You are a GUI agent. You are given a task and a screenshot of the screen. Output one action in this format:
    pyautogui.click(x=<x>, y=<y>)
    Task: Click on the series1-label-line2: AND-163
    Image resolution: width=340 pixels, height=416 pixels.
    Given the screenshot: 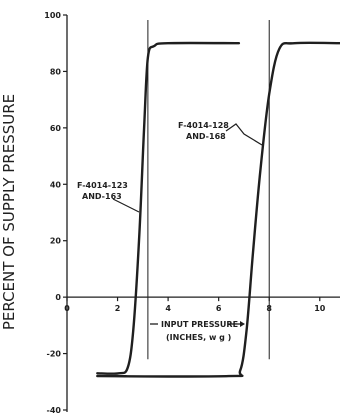 What is the action you would take?
    pyautogui.click(x=102, y=196)
    